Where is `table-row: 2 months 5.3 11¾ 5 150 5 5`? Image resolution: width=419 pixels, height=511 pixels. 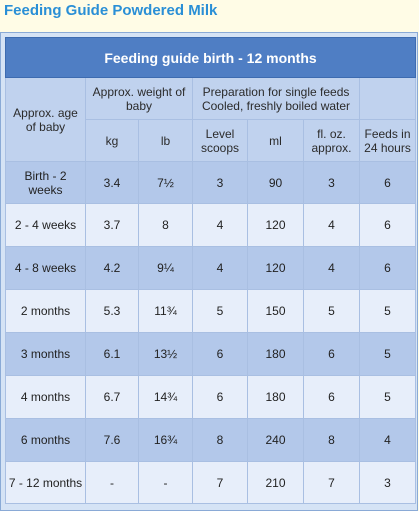
table-row: 2 months 5.3 11¾ 5 150 5 5 is located at coordinates (211, 311).